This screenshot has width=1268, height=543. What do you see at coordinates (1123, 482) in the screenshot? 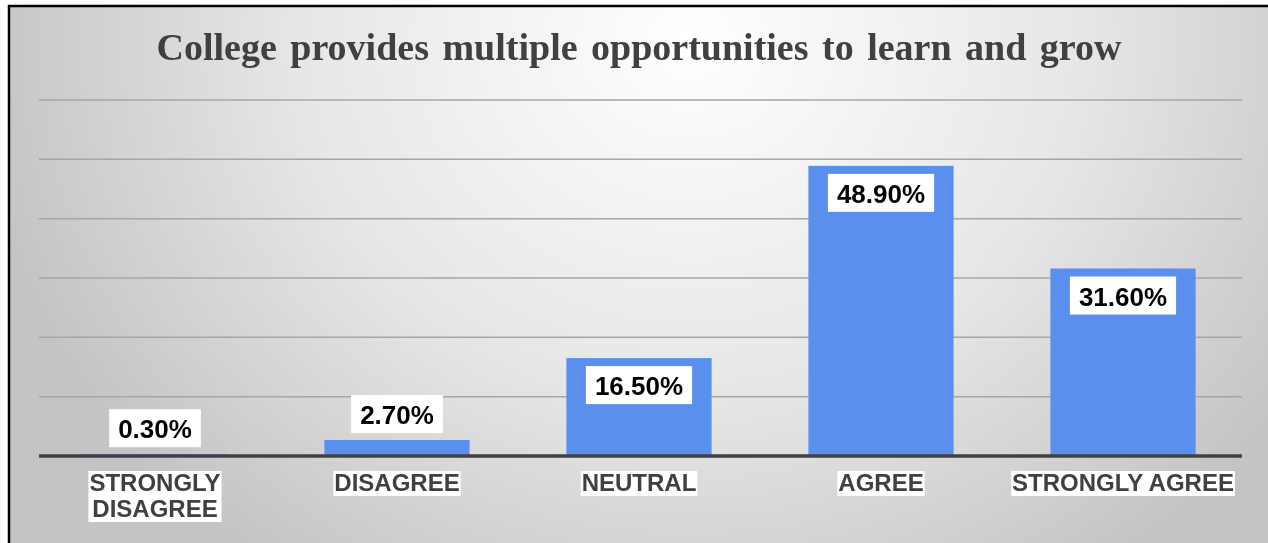
I see `x-tick-label: STRONGLY AGREE` at bounding box center [1123, 482].